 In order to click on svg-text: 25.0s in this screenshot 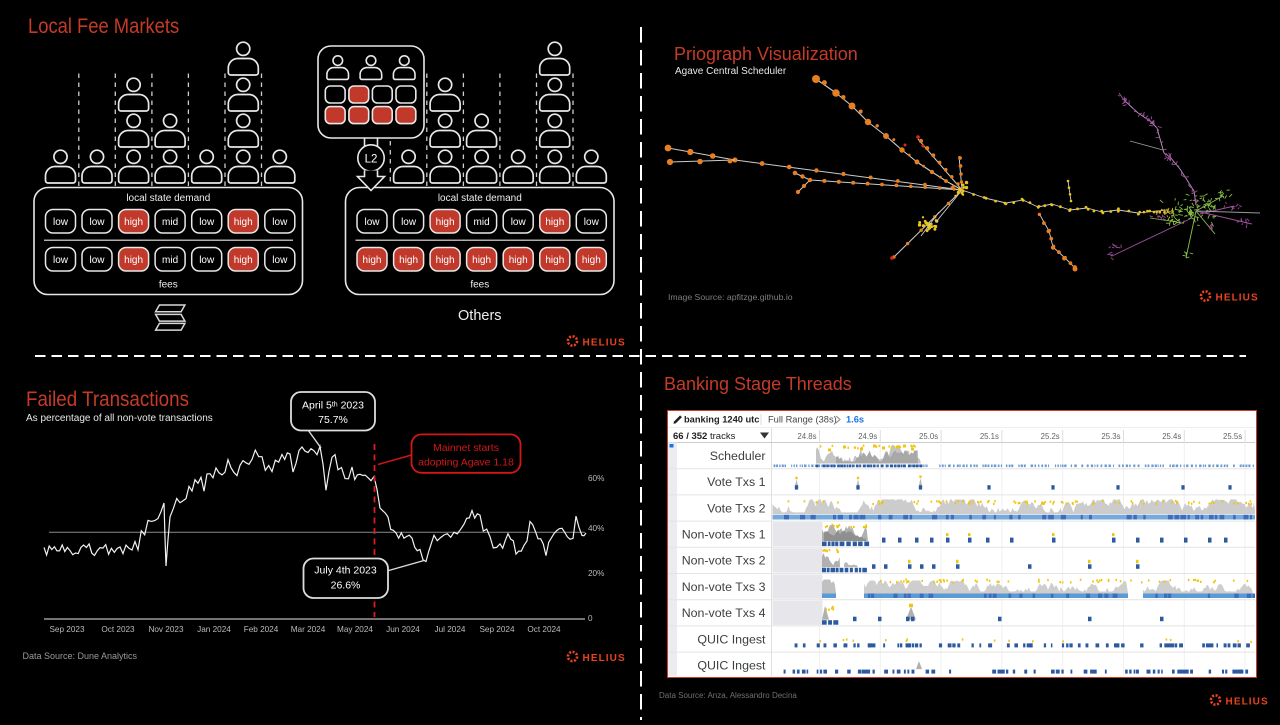, I will do `click(928, 436)`.